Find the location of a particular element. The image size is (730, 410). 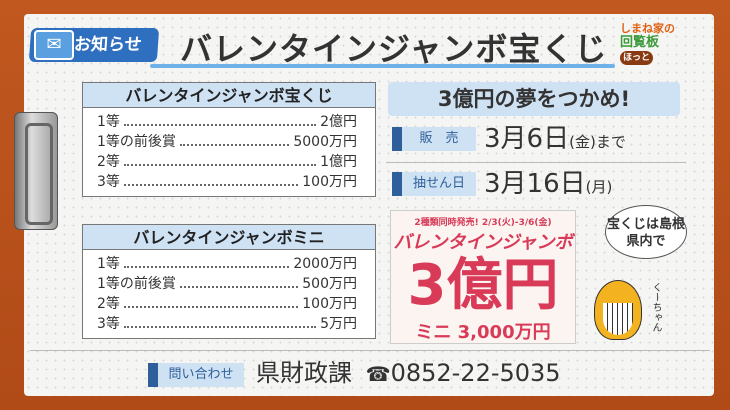

phone-icon: ☎ is located at coordinates (378, 374).